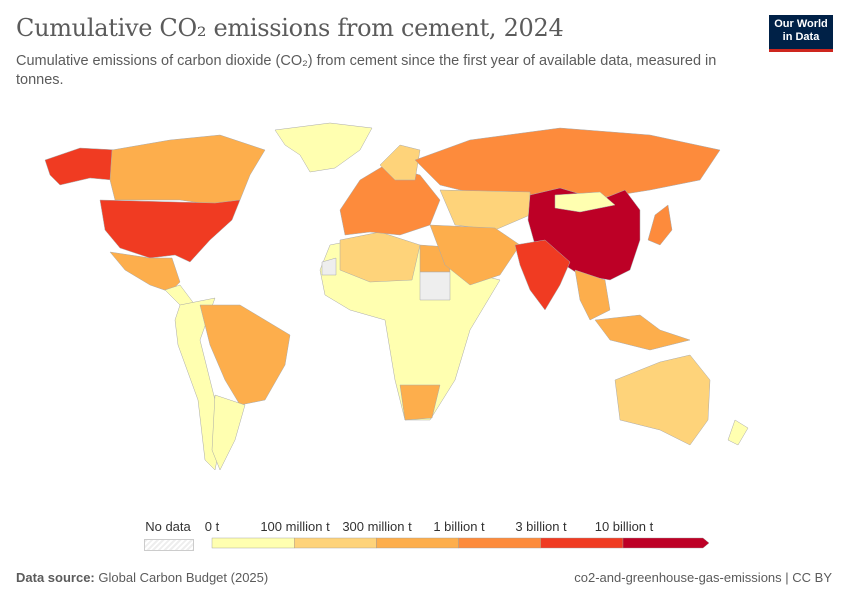 The image size is (850, 600). I want to click on region-usa, so click(170, 231).